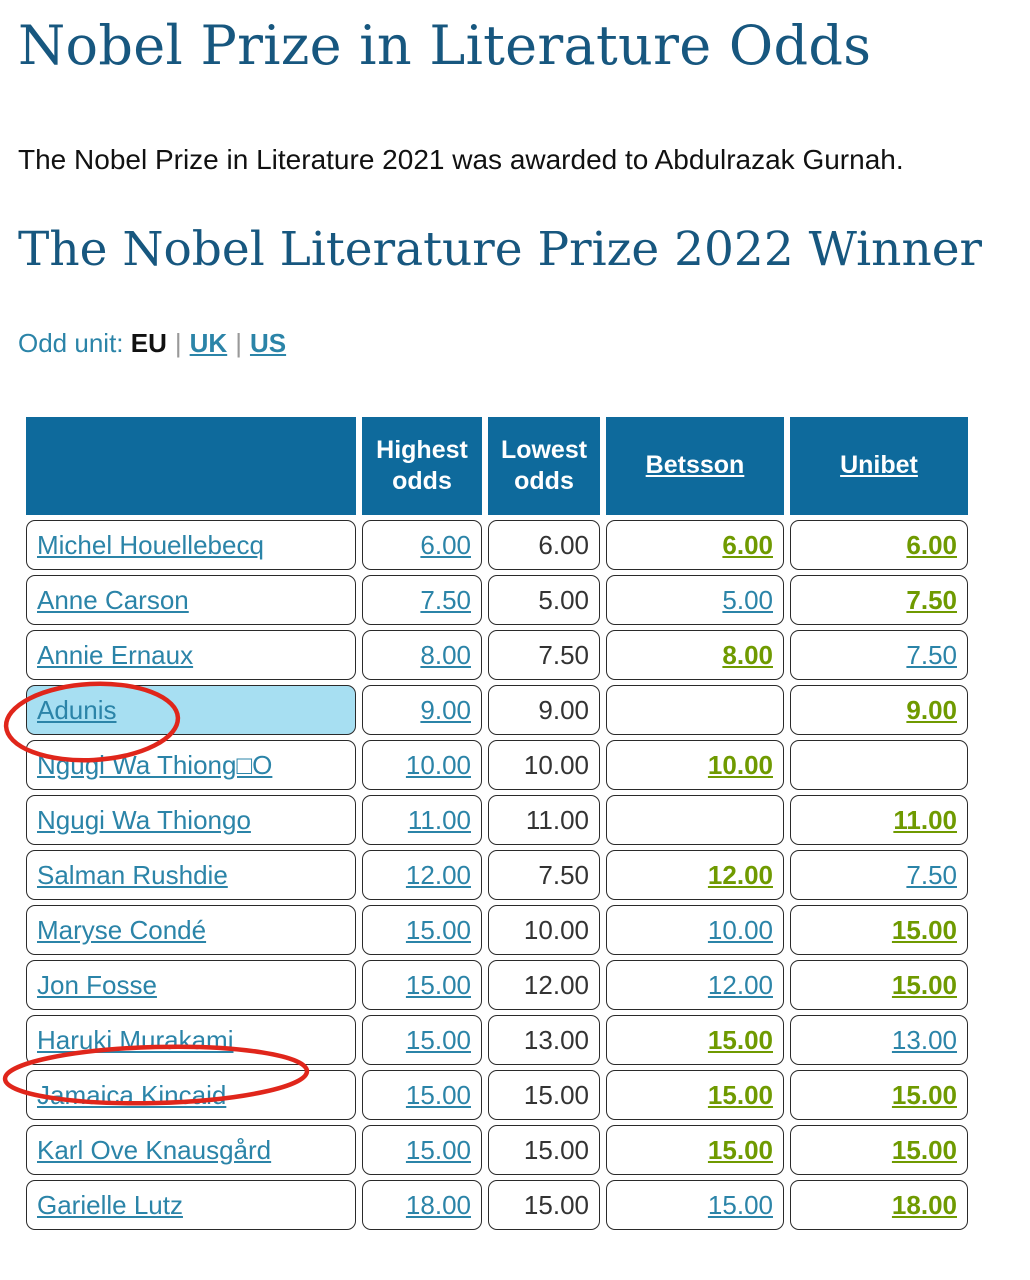 Image resolution: width=1030 pixels, height=1280 pixels. I want to click on author-link: Garielle Lutz, so click(110, 1204).